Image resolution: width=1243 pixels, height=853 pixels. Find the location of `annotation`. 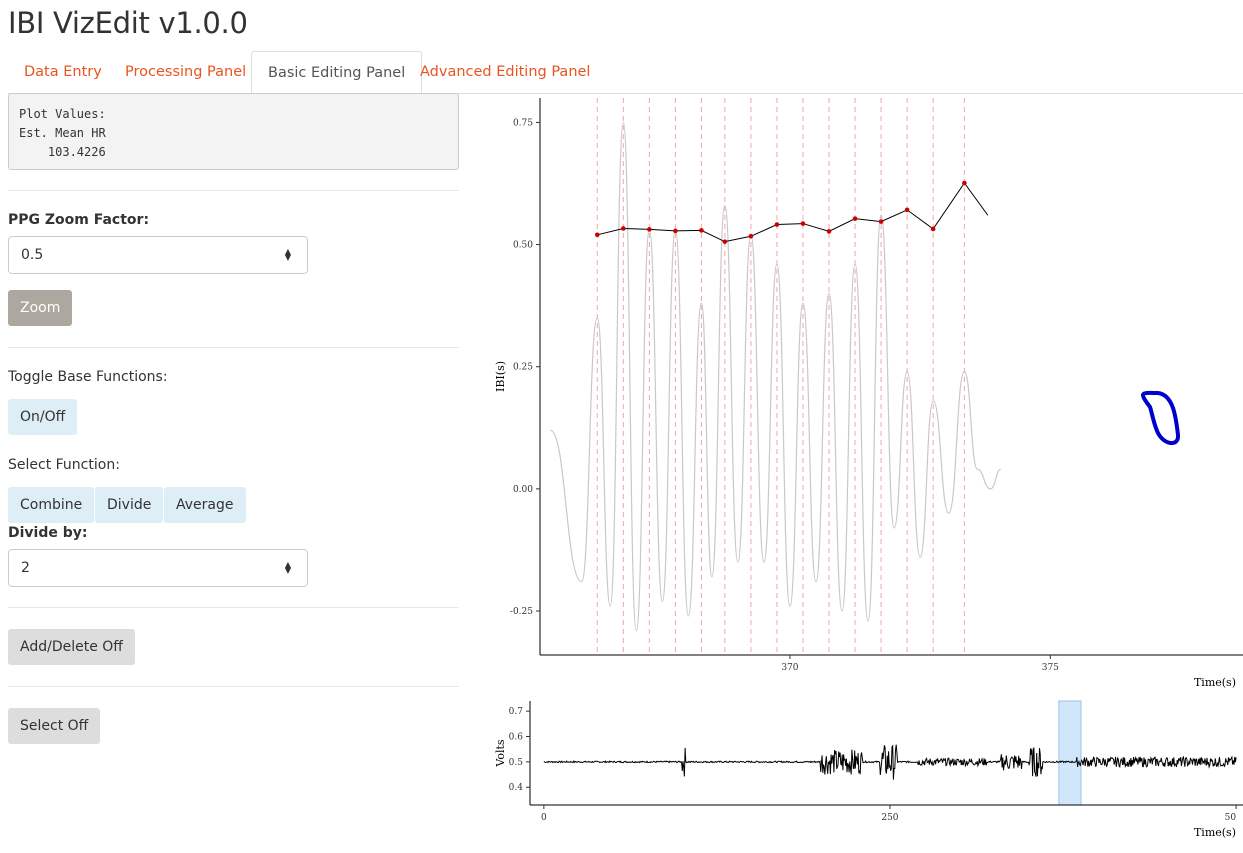

annotation is located at coordinates (1160, 417).